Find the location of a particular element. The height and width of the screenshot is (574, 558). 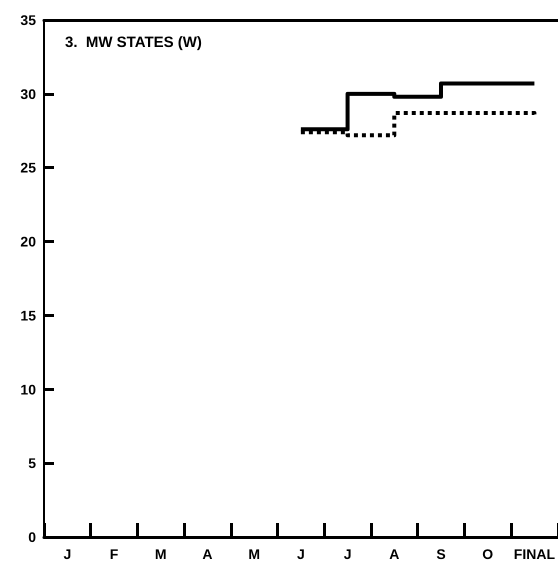

y-tick-label: 15 is located at coordinates (28, 315).